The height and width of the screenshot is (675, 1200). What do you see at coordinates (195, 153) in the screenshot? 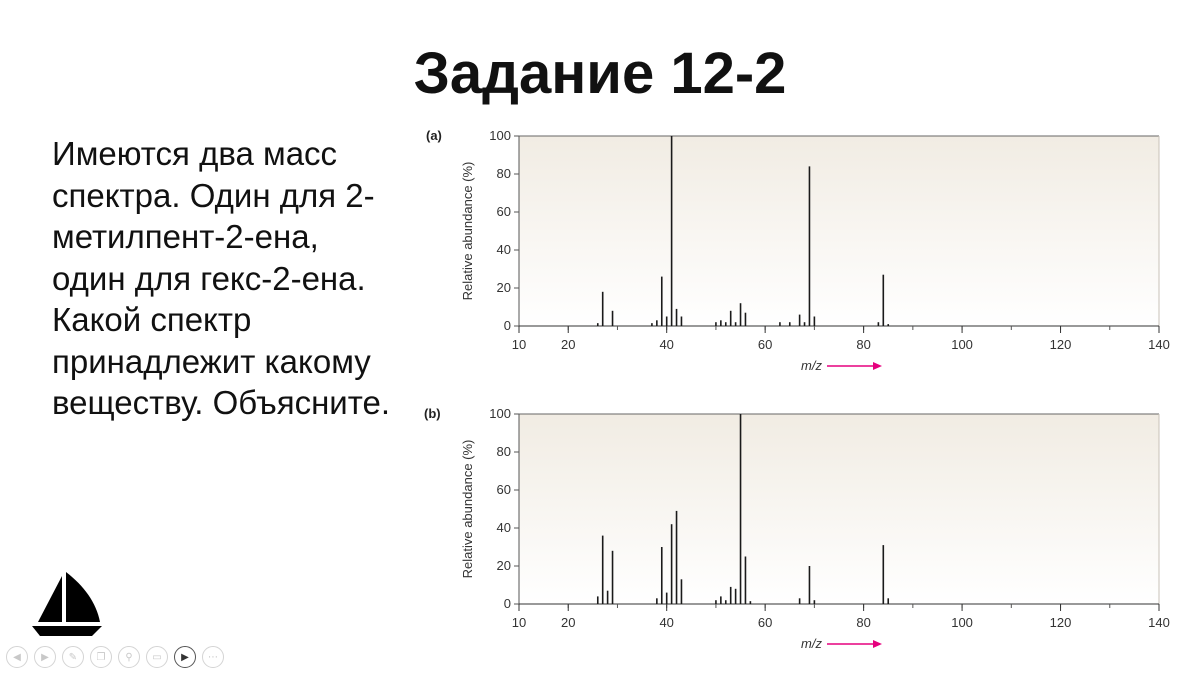
I see `question-line: Имеются два масс` at bounding box center [195, 153].